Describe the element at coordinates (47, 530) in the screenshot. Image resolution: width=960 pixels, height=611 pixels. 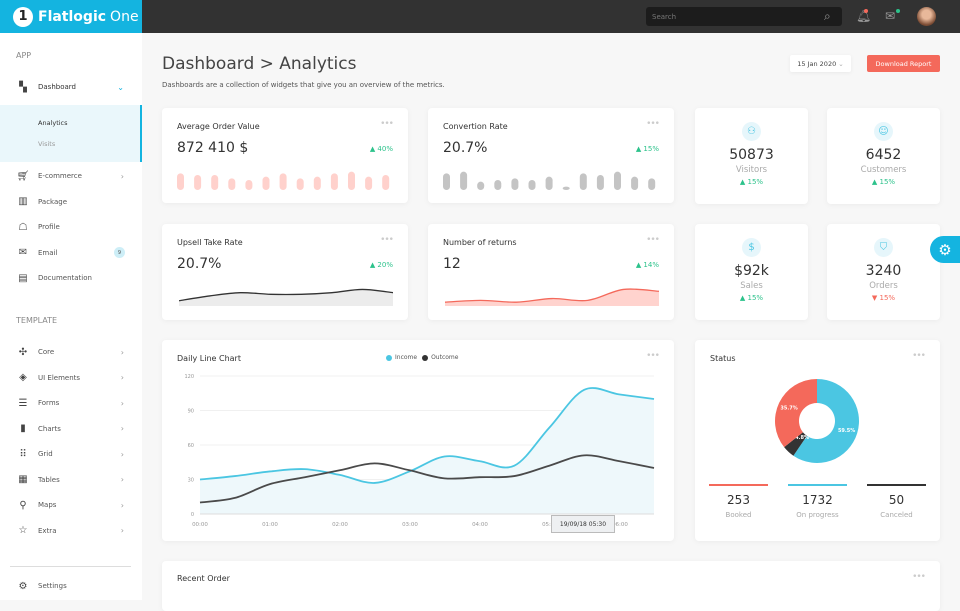
I see `label: Extra` at that location.